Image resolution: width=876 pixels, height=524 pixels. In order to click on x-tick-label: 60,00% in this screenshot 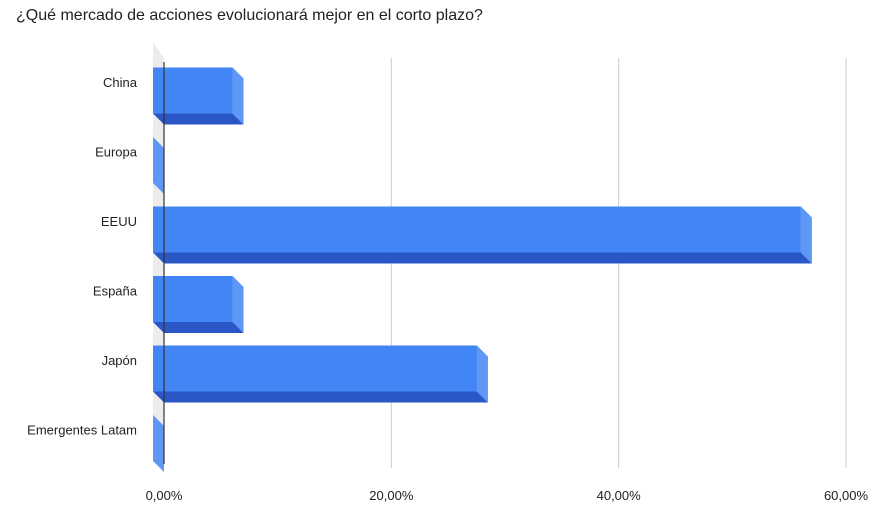, I will do `click(846, 495)`.